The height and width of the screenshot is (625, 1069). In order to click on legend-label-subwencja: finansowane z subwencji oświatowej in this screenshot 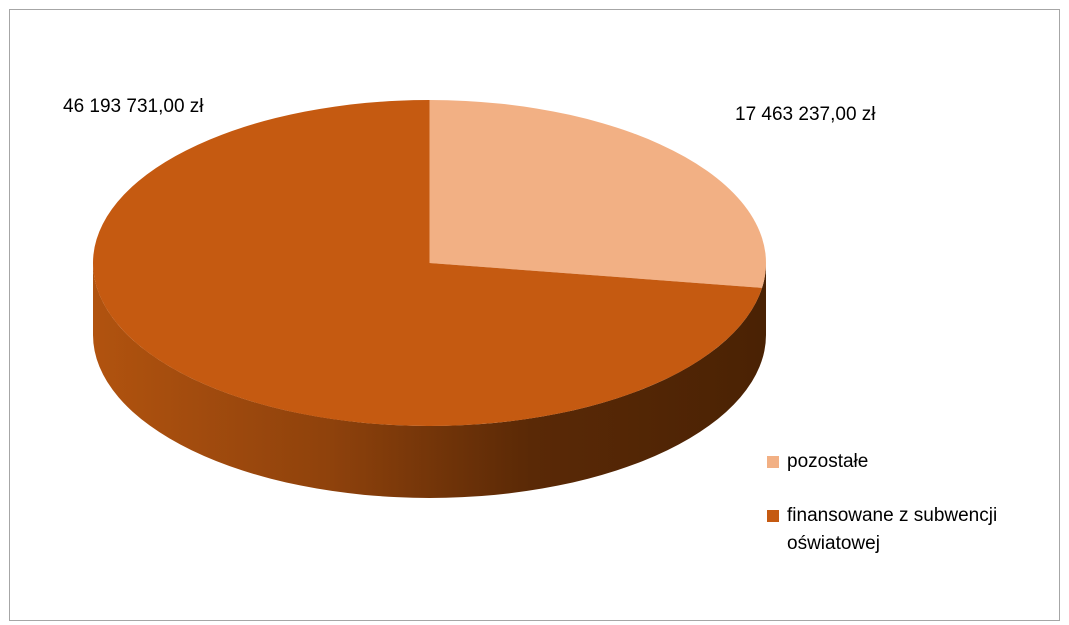, I will do `click(892, 529)`.